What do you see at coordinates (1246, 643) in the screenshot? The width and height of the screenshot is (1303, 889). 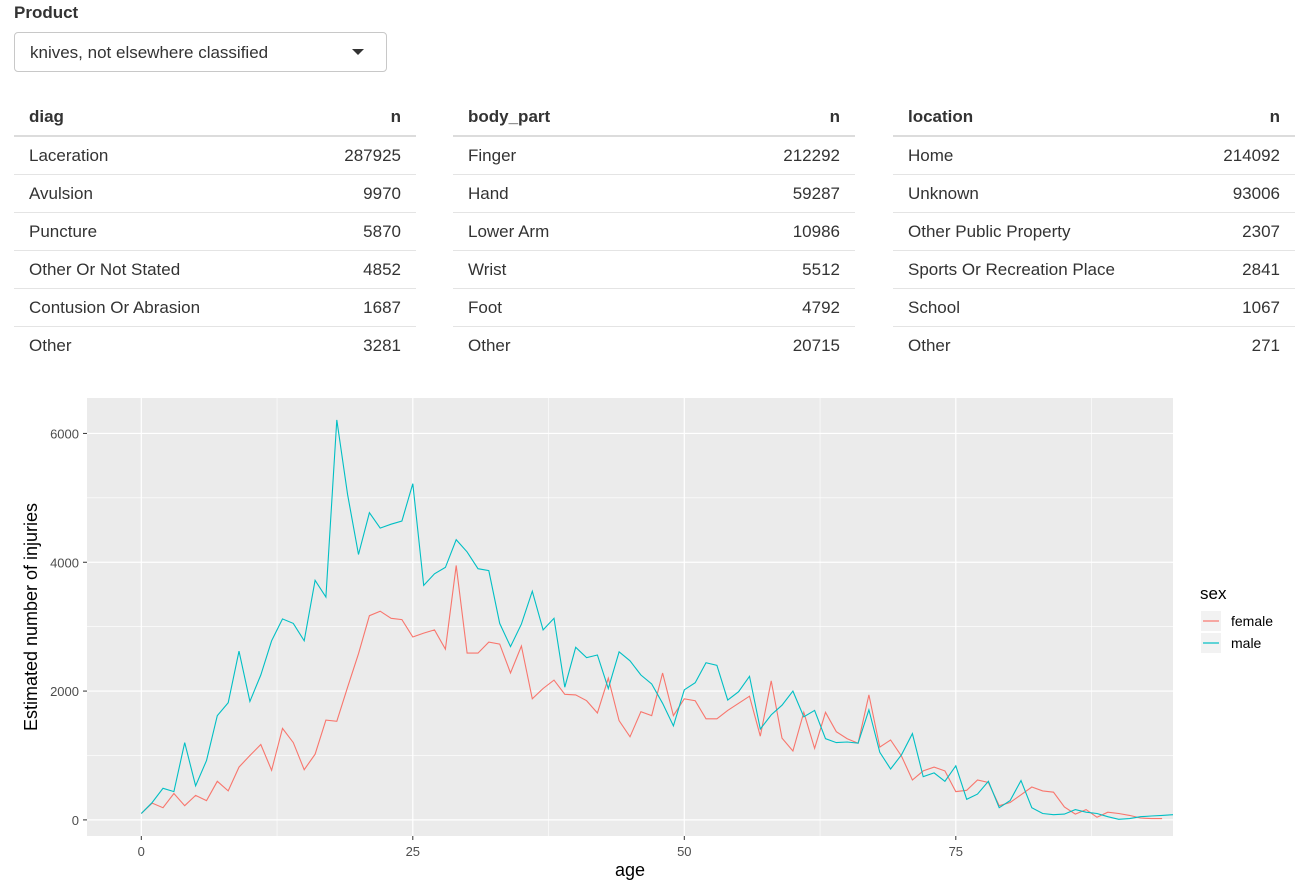 I see `legend-label-male: male` at bounding box center [1246, 643].